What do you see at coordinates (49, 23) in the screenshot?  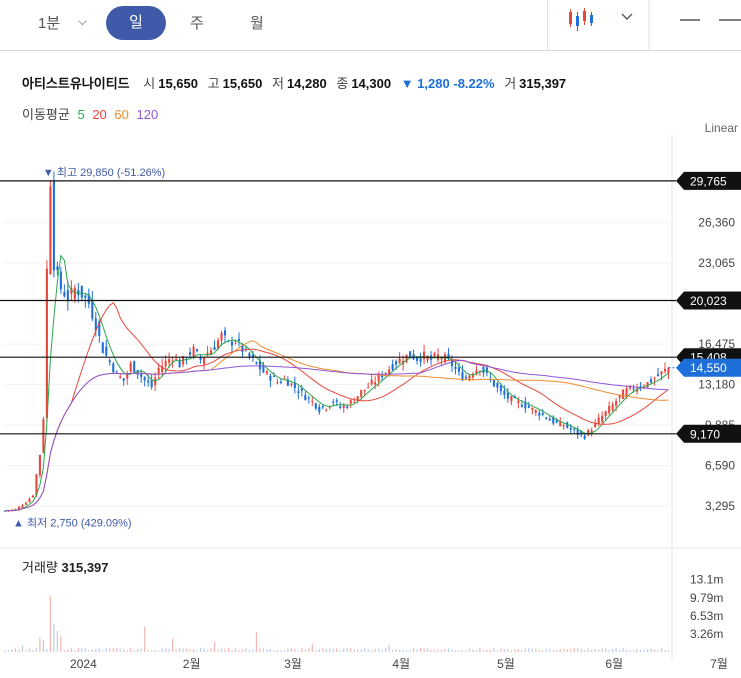 I see `interval-select: 1분` at bounding box center [49, 23].